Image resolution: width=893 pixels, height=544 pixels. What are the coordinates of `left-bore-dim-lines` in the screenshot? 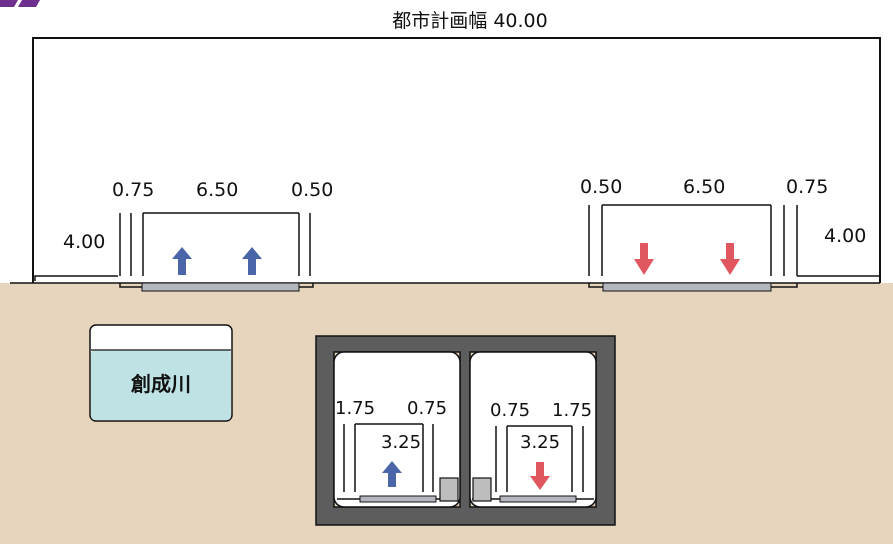 It's located at (388, 457).